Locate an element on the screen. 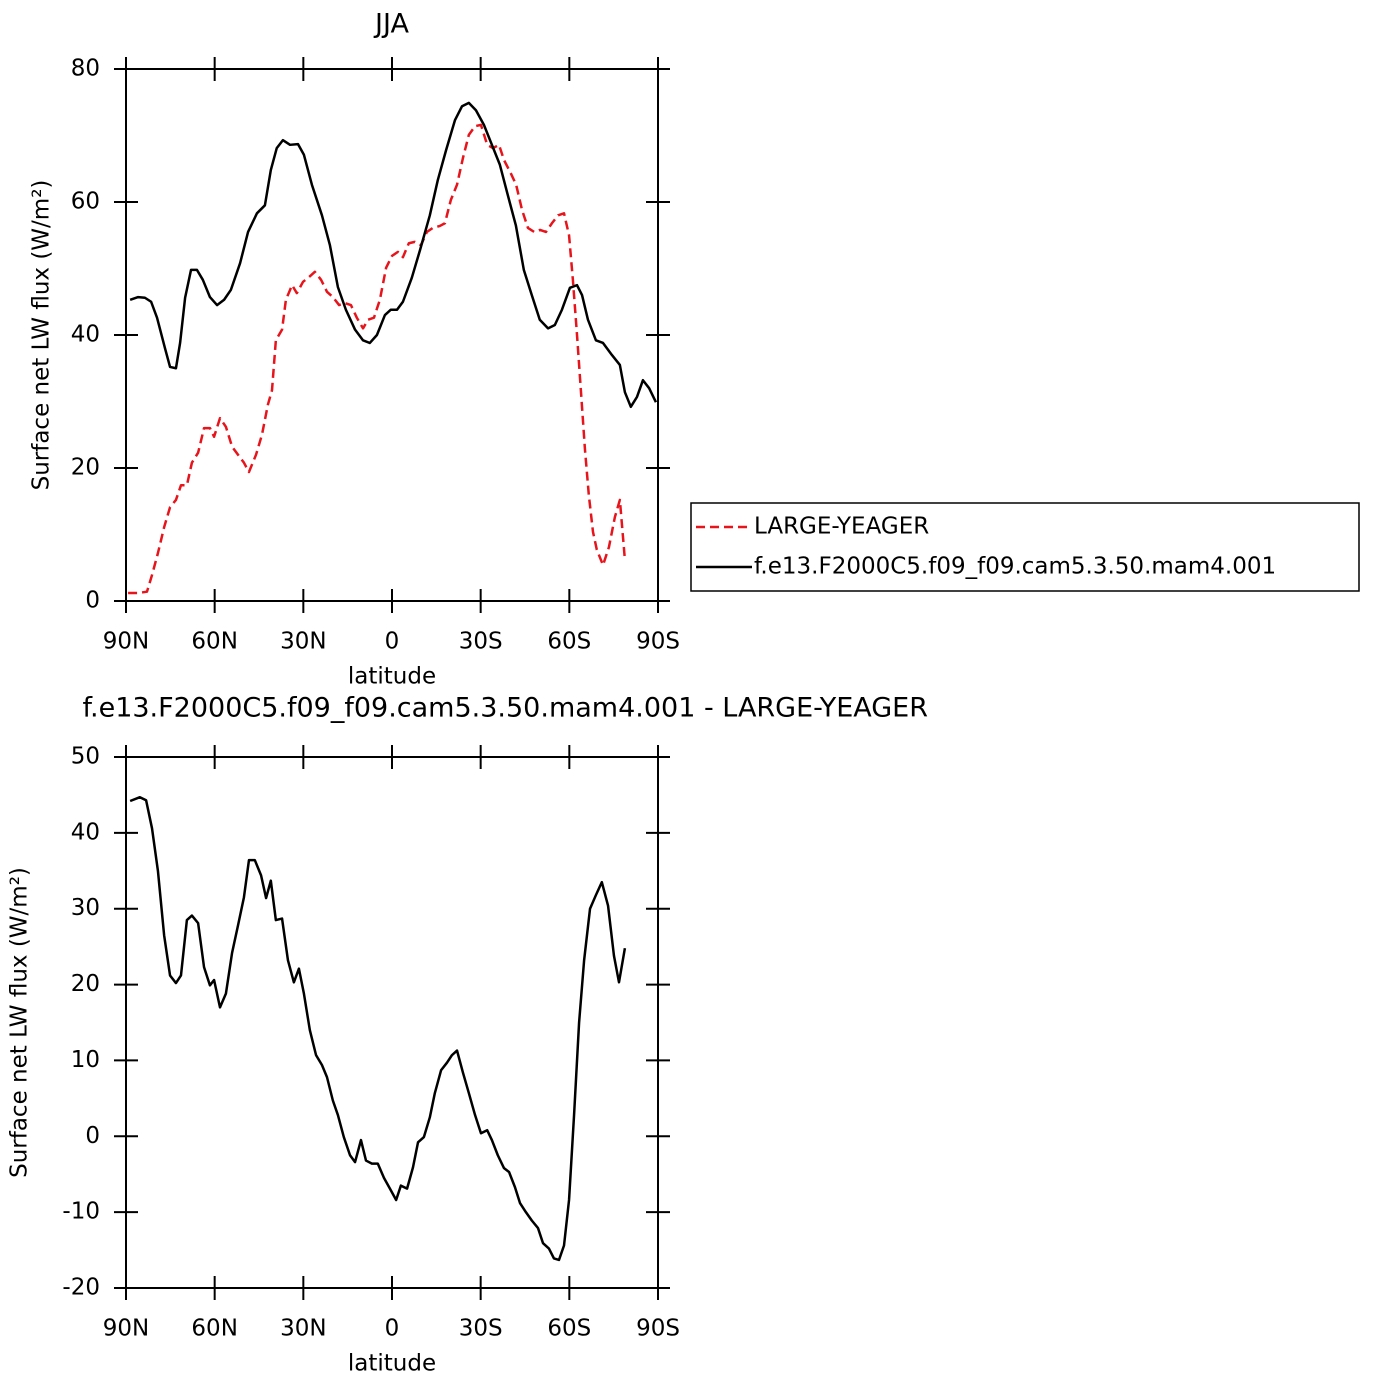  y-tick-label: -10 is located at coordinates (81, 1212).